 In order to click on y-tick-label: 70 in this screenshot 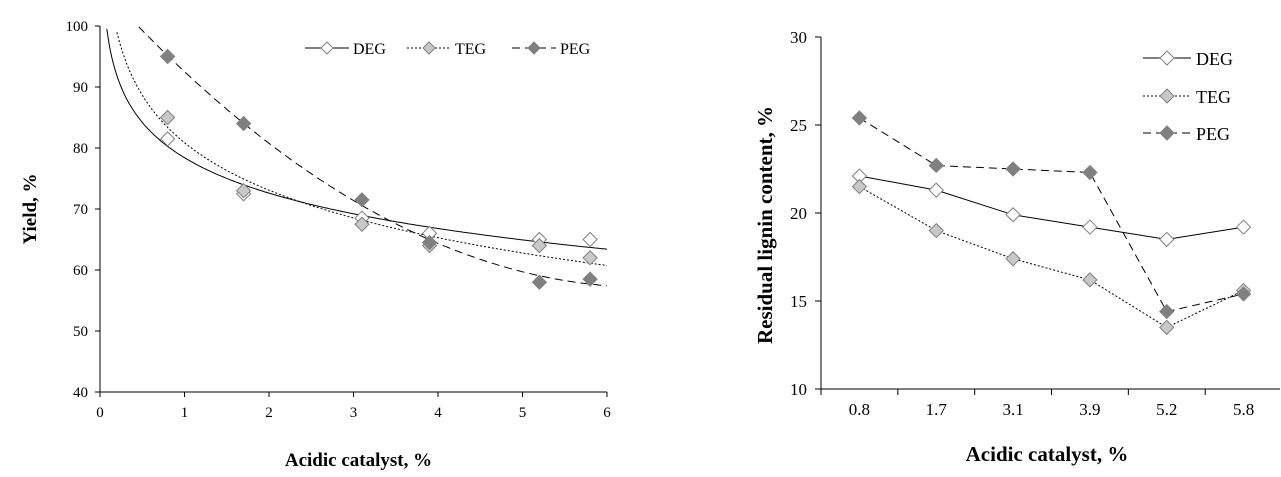, I will do `click(80, 210)`.